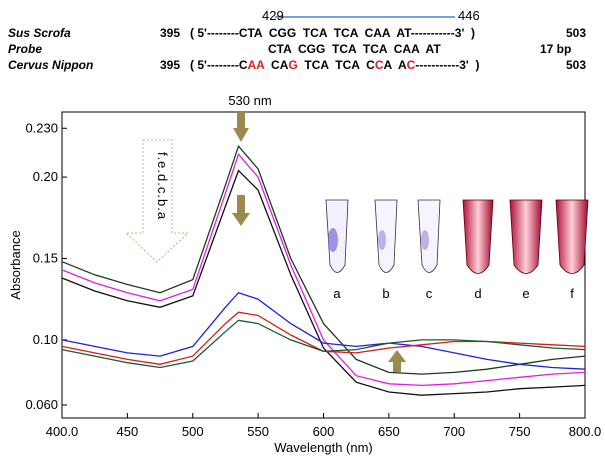 The width and height of the screenshot is (605, 459). Describe the element at coordinates (258, 431) in the screenshot. I see `x-tick-label: 550` at that location.